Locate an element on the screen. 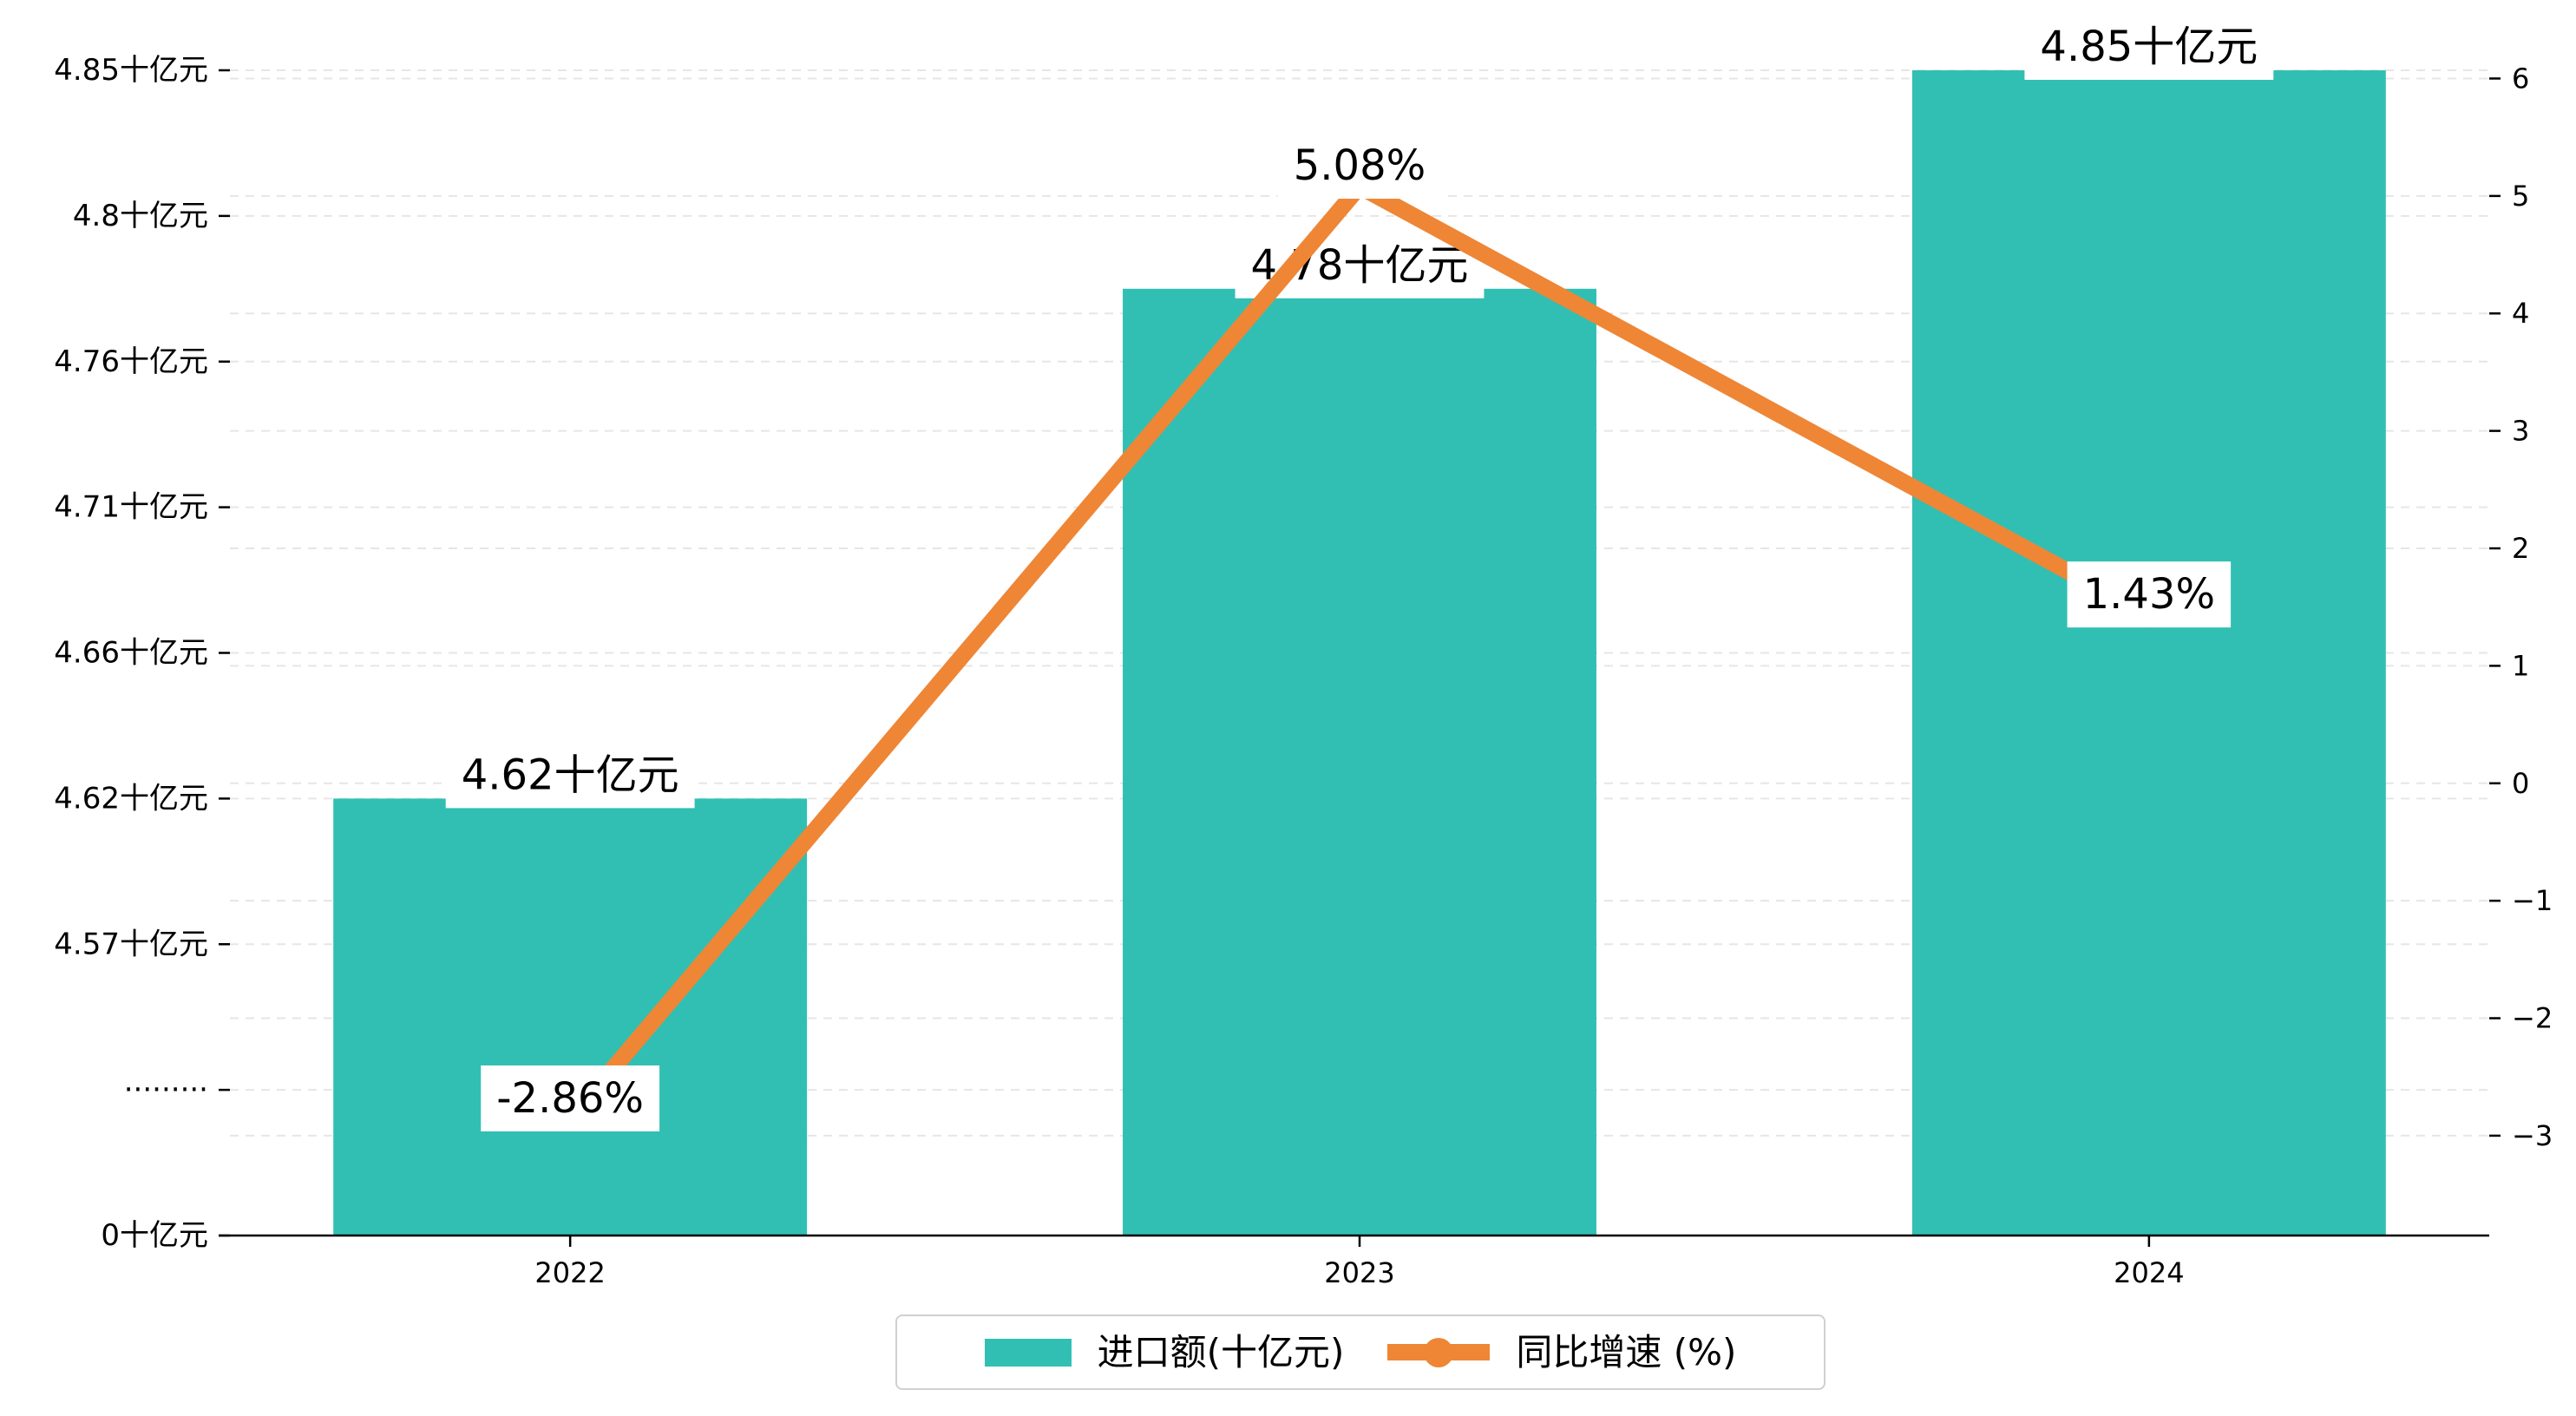 The height and width of the screenshot is (1416, 2576). legend-item-growth-rate: 同比增速 (%) is located at coordinates (1561, 1353).